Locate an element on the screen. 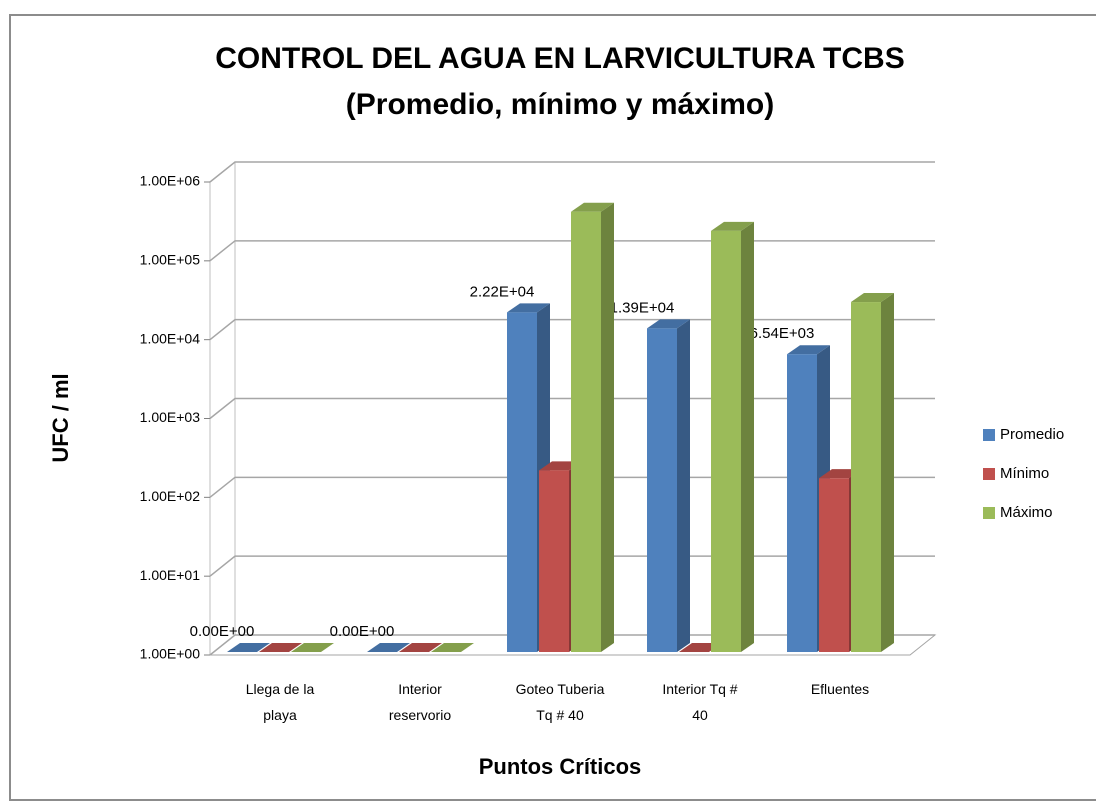 The width and height of the screenshot is (1096, 805). y-tick-label: 1.00E+01 is located at coordinates (170, 575).